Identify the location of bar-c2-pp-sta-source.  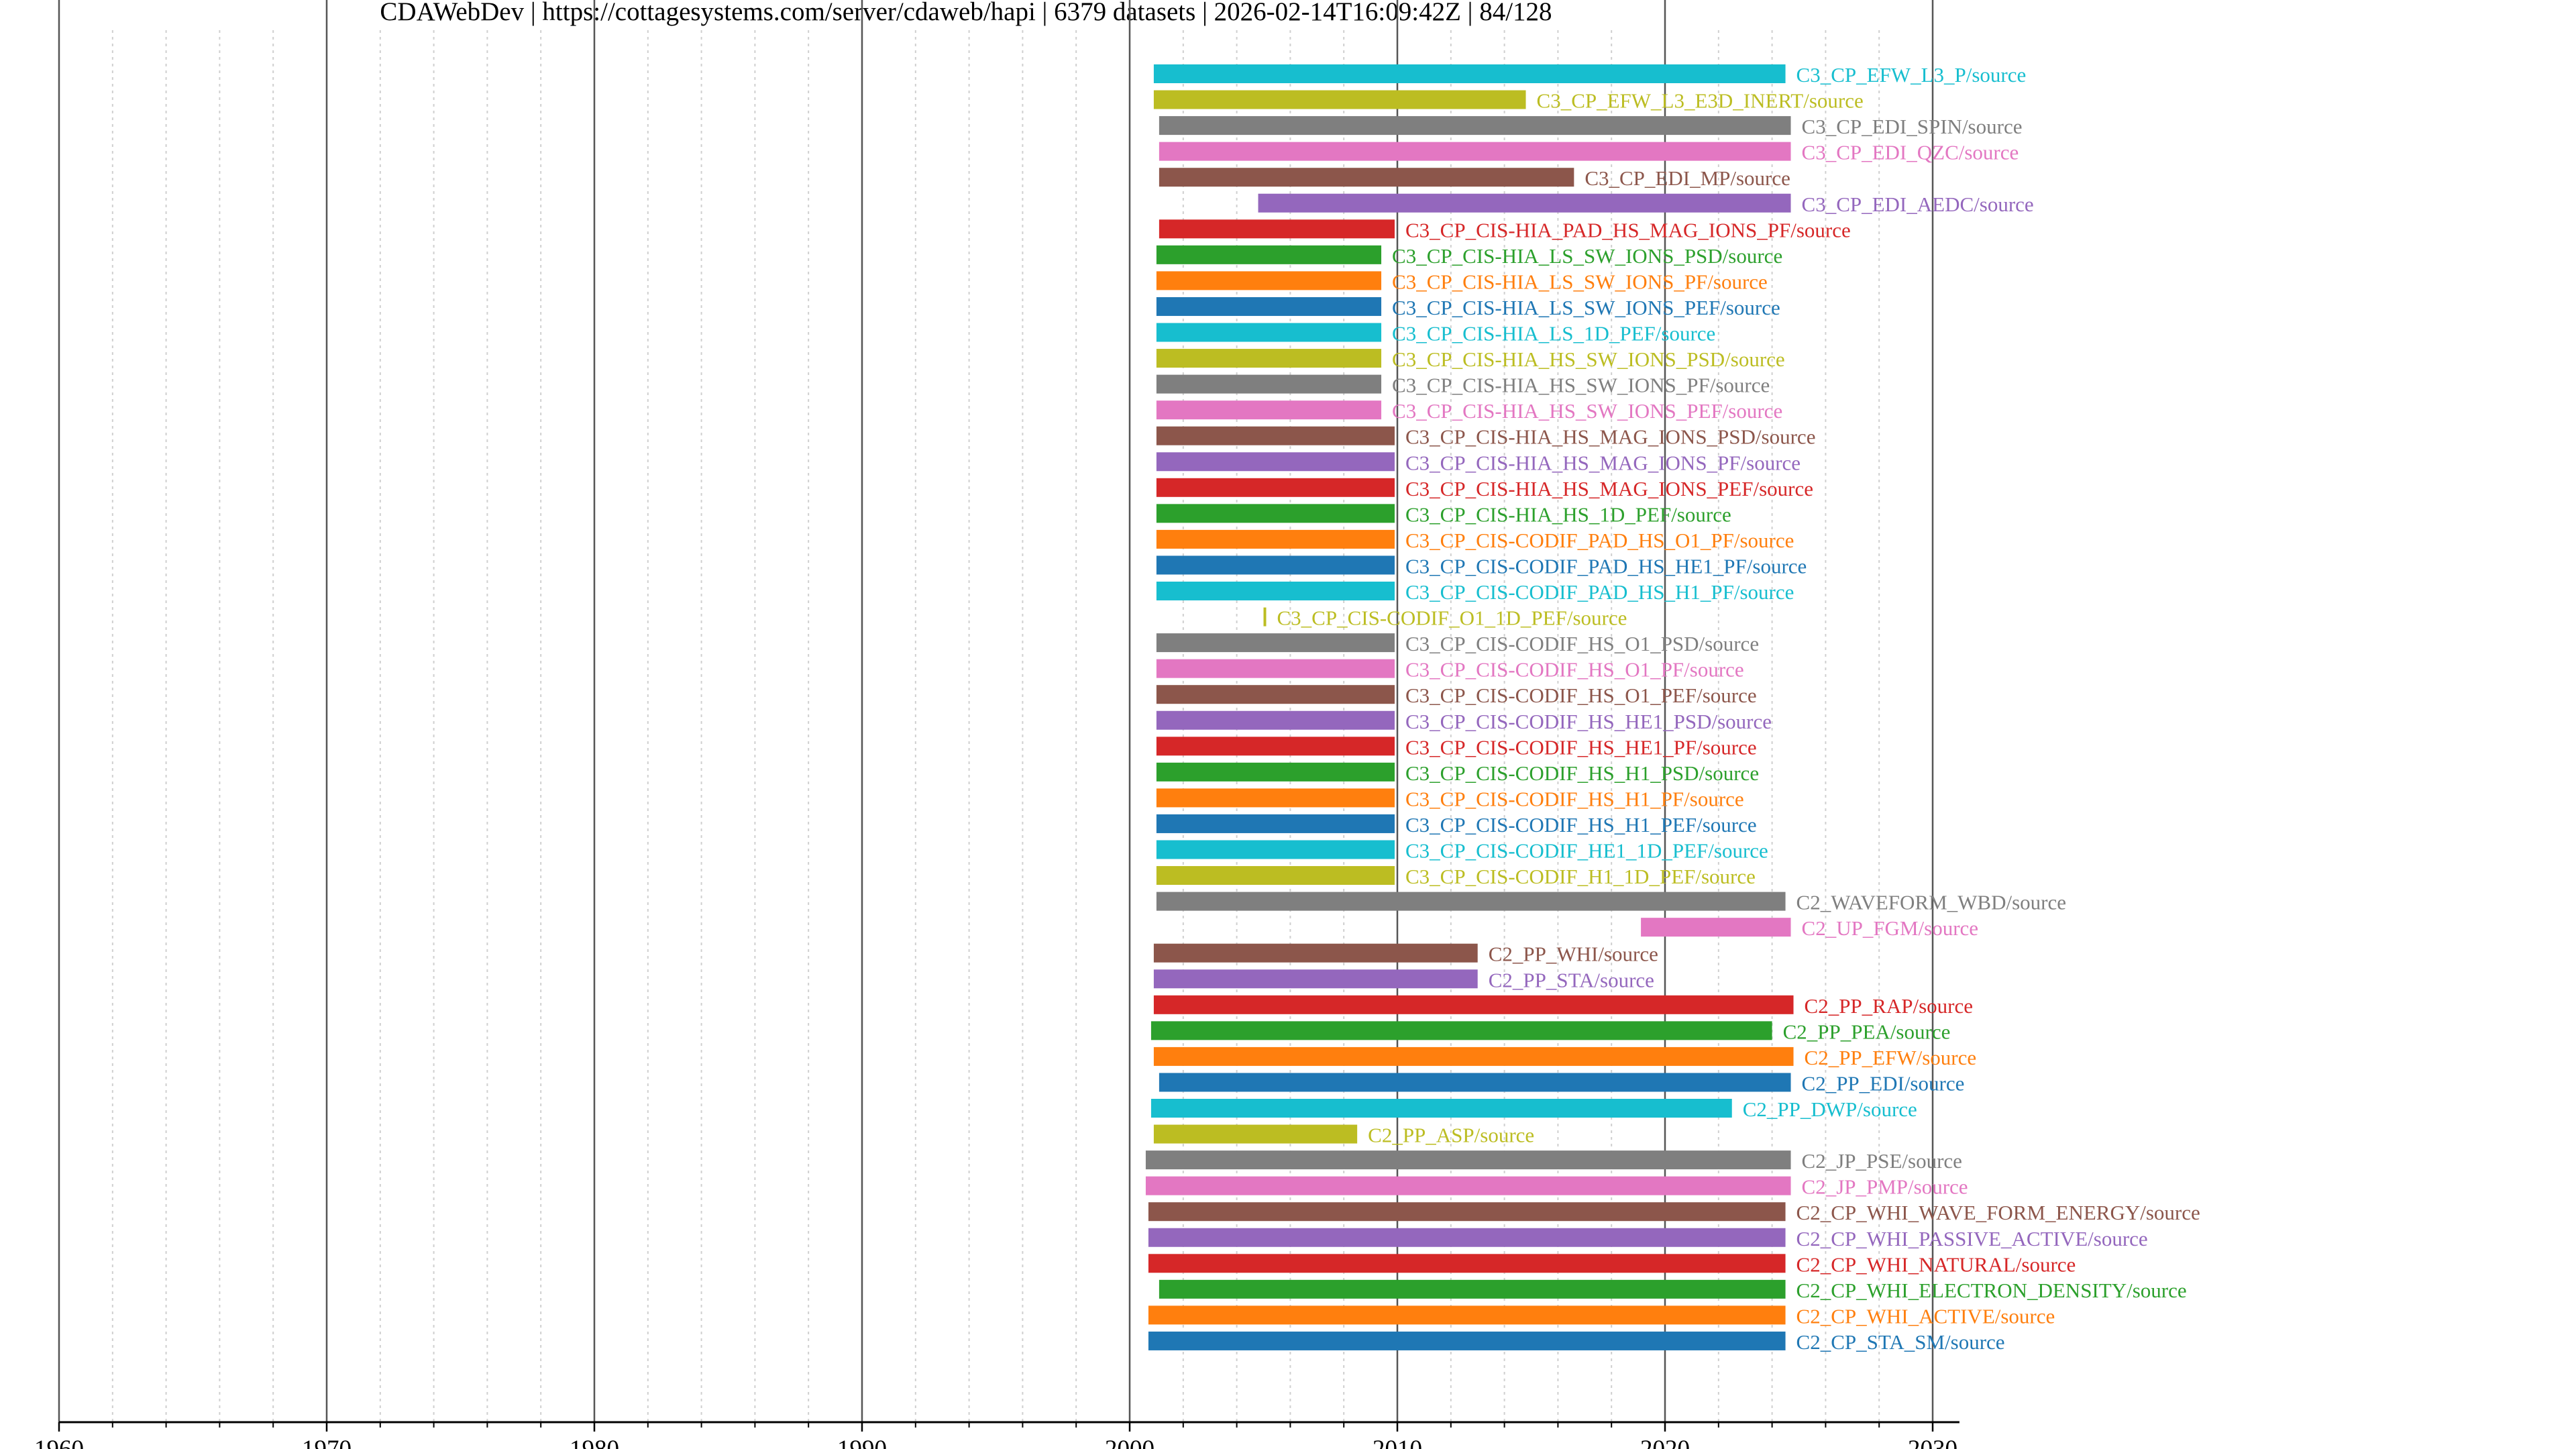
(1315, 979).